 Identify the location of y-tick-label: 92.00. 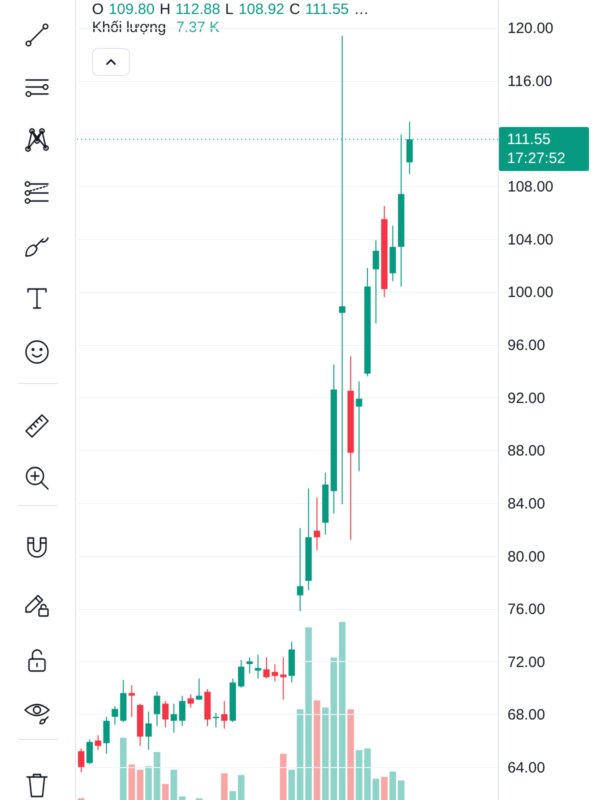
(527, 398).